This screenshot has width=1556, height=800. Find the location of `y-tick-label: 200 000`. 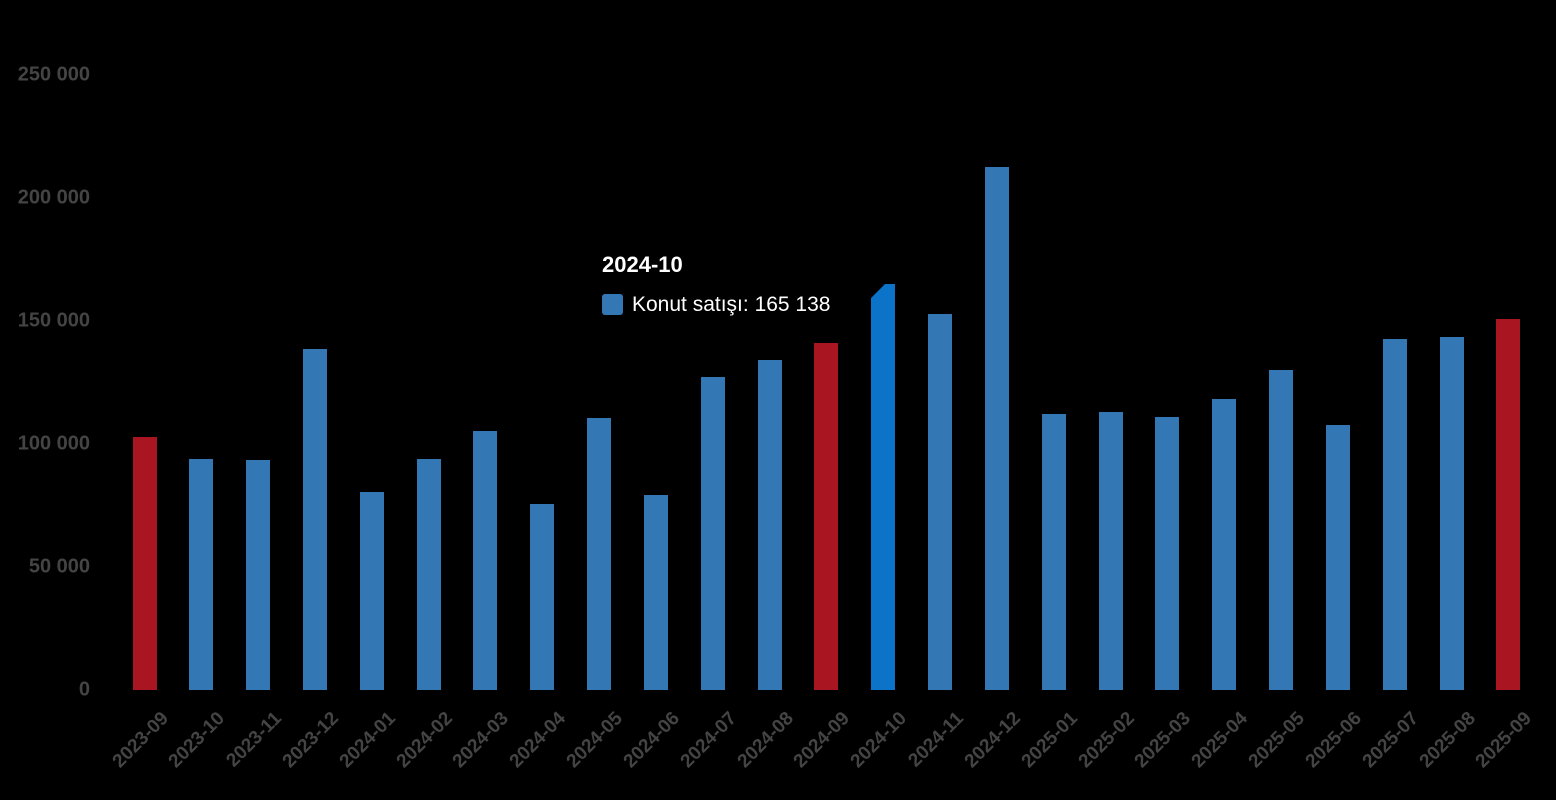

y-tick-label: 200 000 is located at coordinates (53, 197).